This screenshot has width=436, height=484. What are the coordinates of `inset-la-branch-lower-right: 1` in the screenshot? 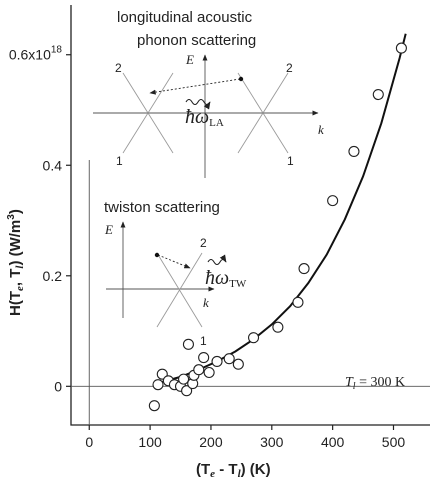 It's located at (290, 161).